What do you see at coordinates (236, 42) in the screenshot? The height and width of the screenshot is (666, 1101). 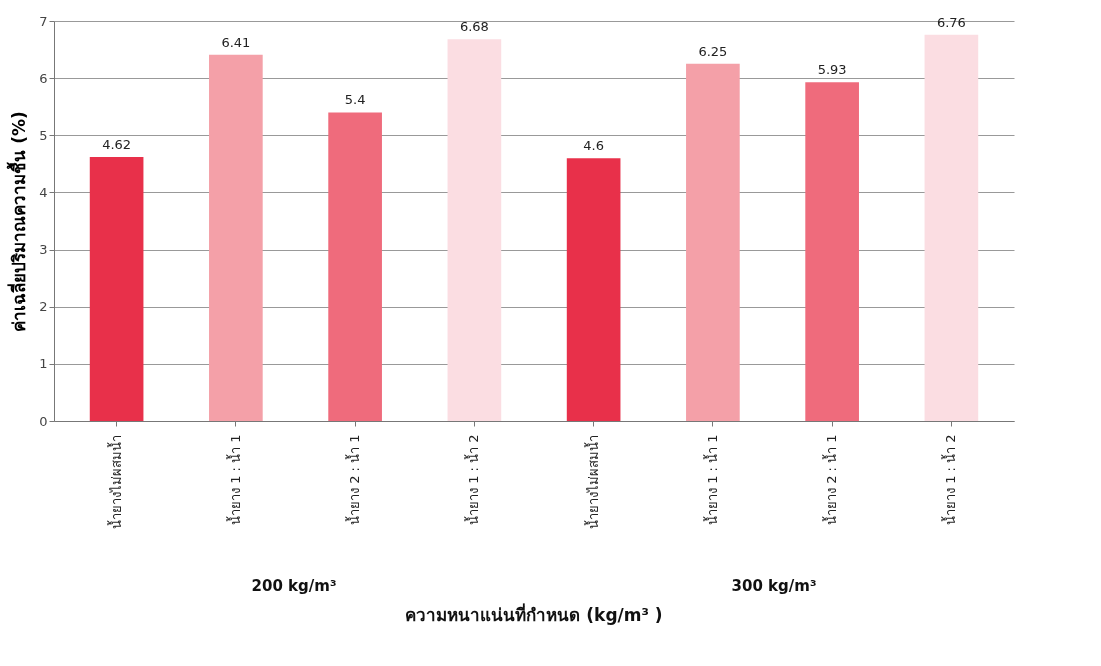 I see `data-label: 6.41` at bounding box center [236, 42].